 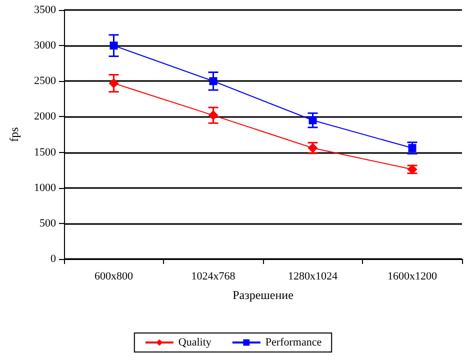 What do you see at coordinates (293, 342) in the screenshot?
I see `legend-label: Performance` at bounding box center [293, 342].